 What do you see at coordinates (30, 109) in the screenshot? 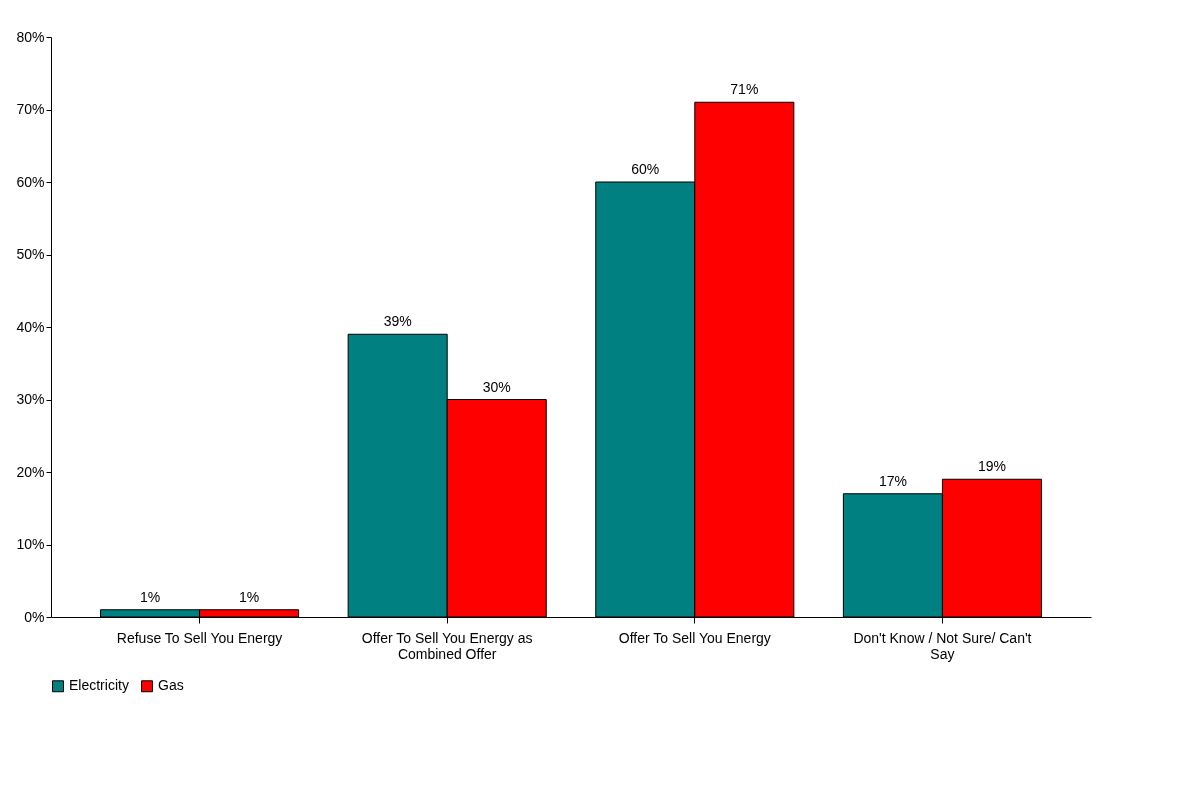
I see `y-tick-label: 70%` at bounding box center [30, 109].